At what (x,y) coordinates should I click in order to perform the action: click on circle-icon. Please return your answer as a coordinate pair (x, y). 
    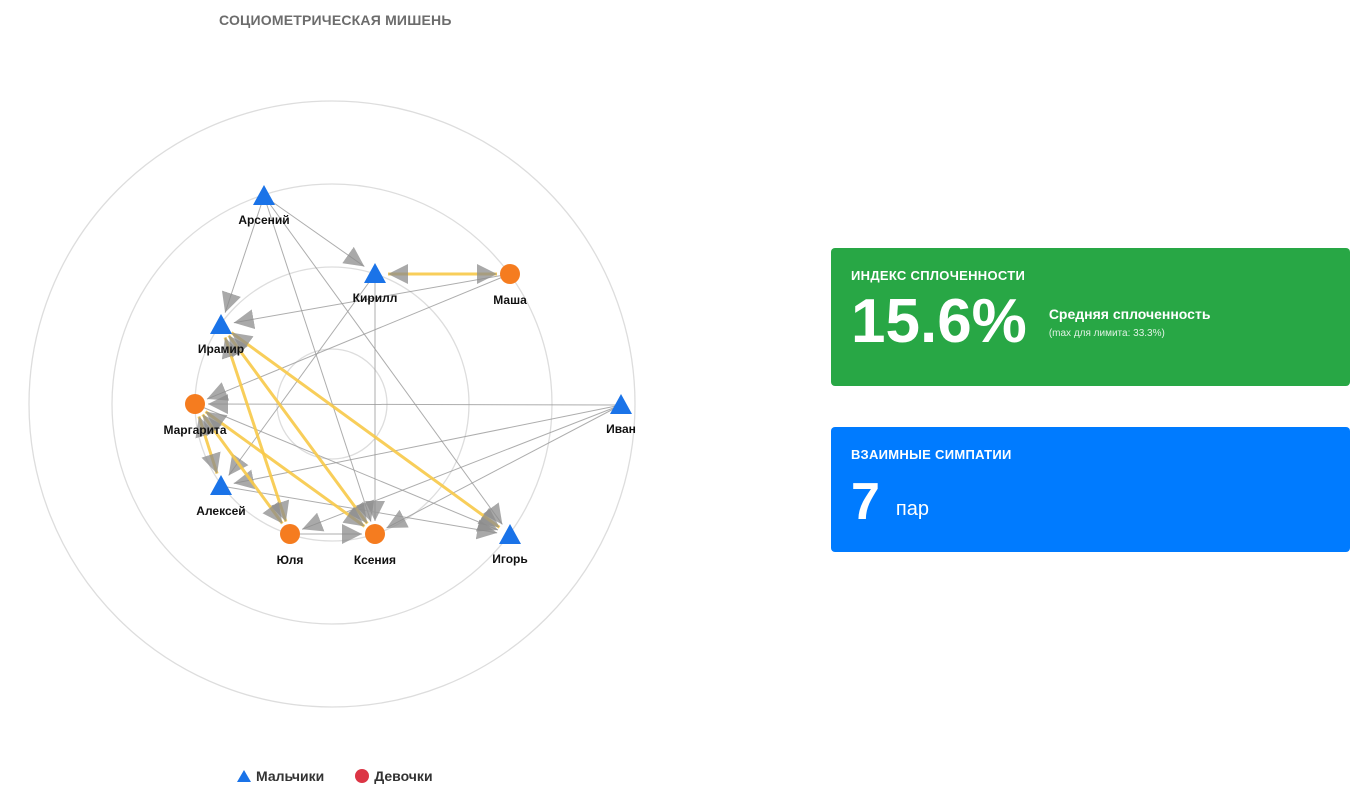
    Looking at the image, I should click on (362, 776).